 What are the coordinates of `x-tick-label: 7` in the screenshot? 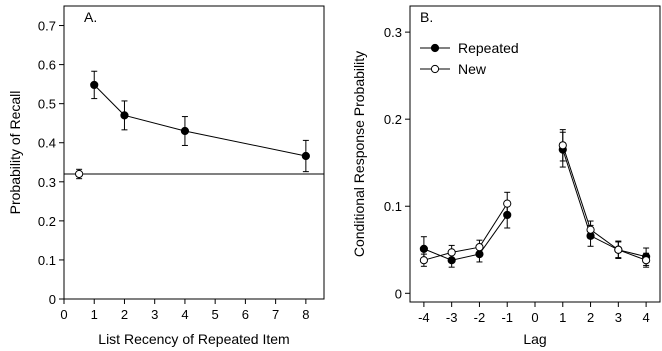 It's located at (275, 314).